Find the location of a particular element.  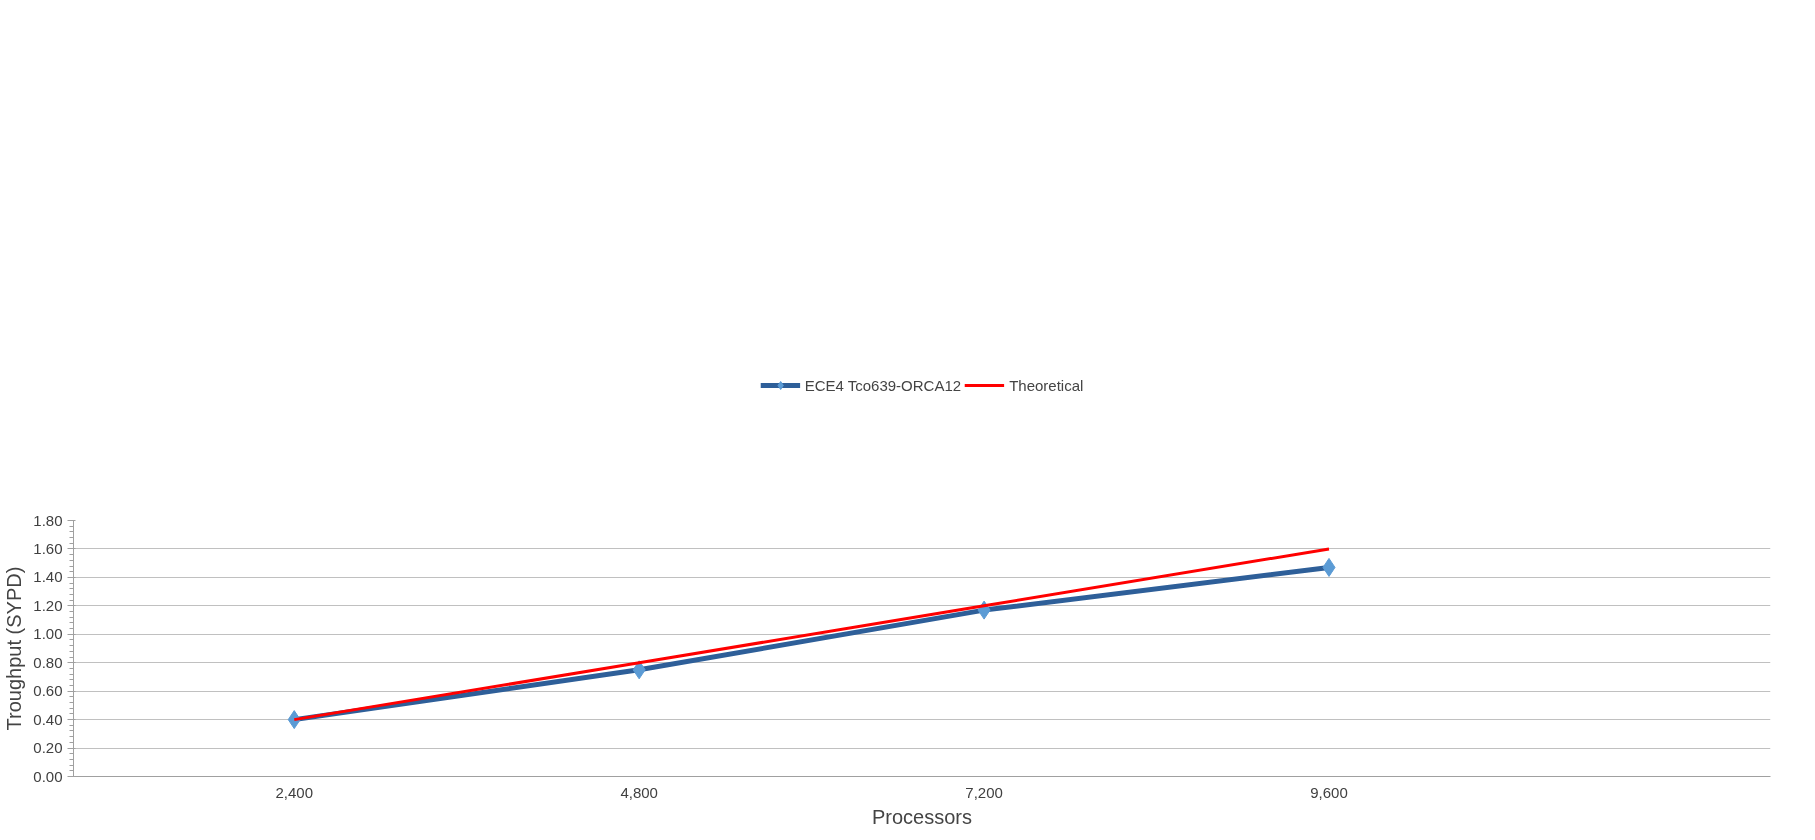

legend-label: Theoretical is located at coordinates (1046, 385).